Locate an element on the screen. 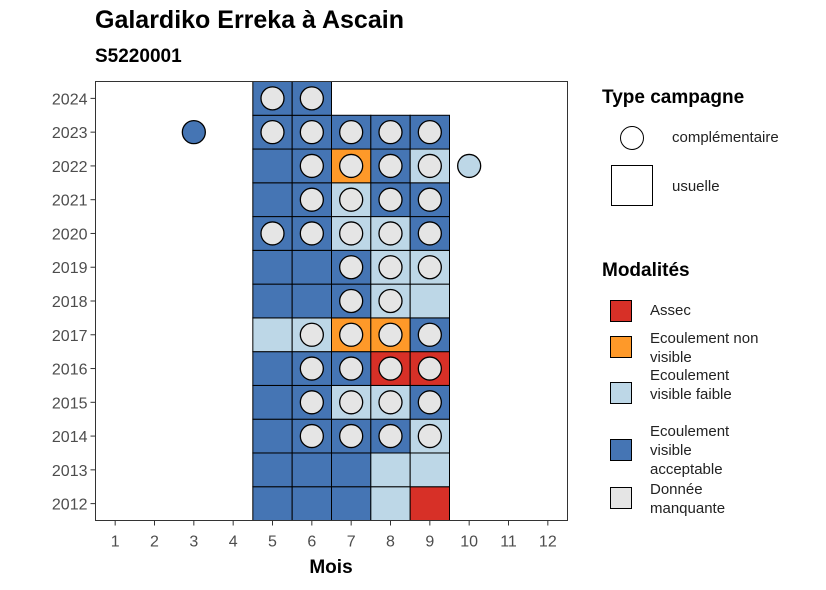 The image size is (826, 590). y-tick-label-2023: 2023 is located at coordinates (70, 133).